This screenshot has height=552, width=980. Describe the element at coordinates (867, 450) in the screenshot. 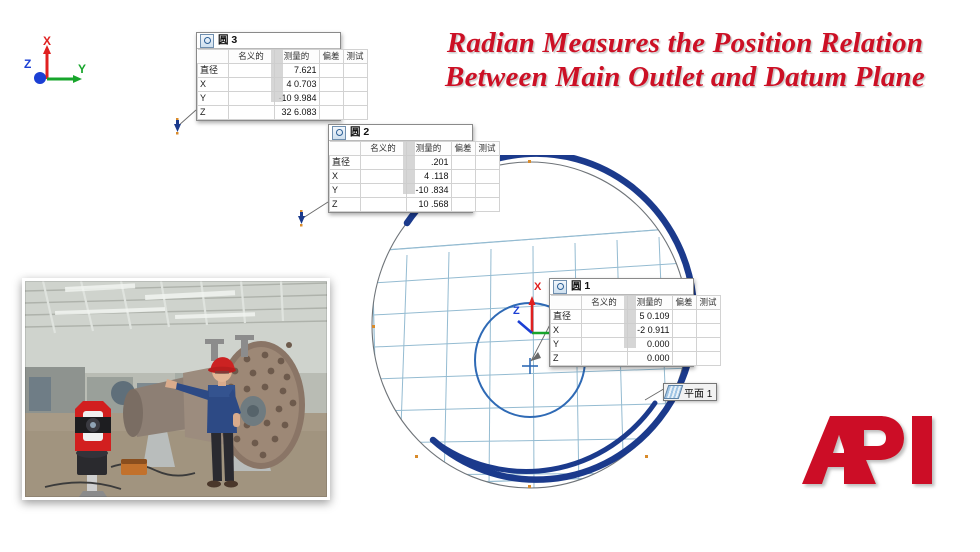

I see `api-logo-glyph` at that location.